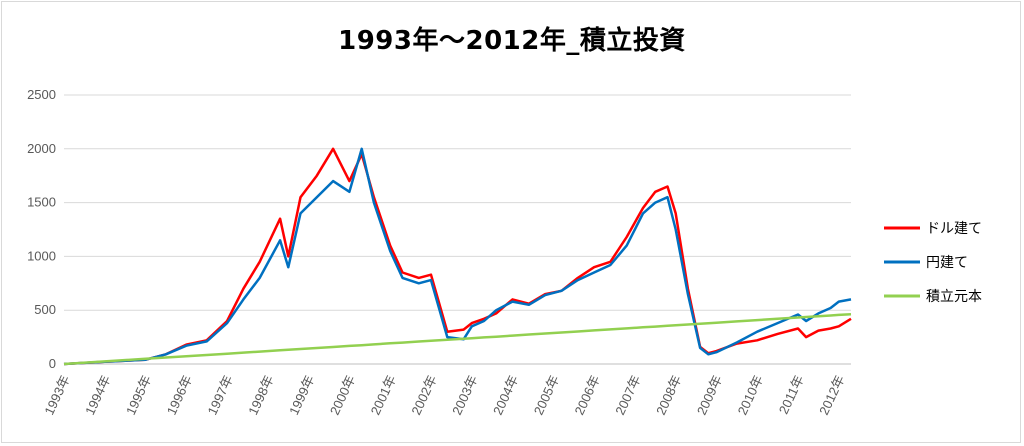 The height and width of the screenshot is (446, 1024). What do you see at coordinates (464, 395) in the screenshot?
I see `x-tick-label: 2003年` at bounding box center [464, 395].